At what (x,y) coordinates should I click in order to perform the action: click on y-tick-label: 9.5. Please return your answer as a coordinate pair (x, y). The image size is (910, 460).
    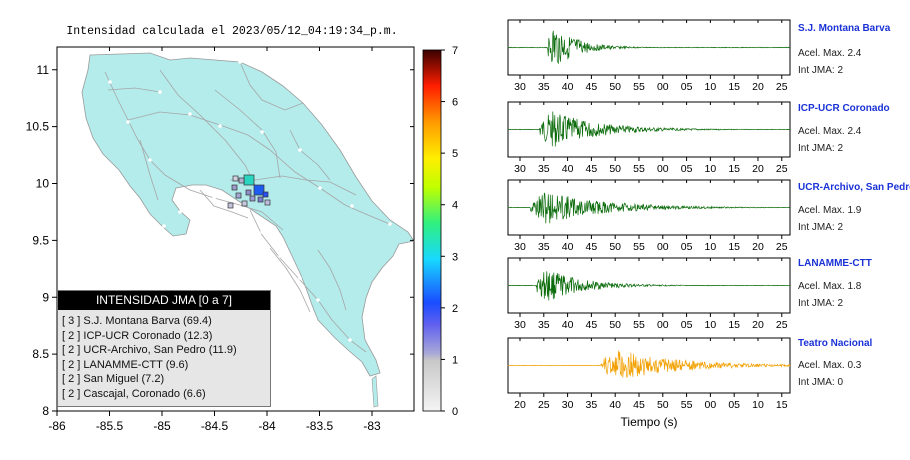
    Looking at the image, I should click on (40, 240).